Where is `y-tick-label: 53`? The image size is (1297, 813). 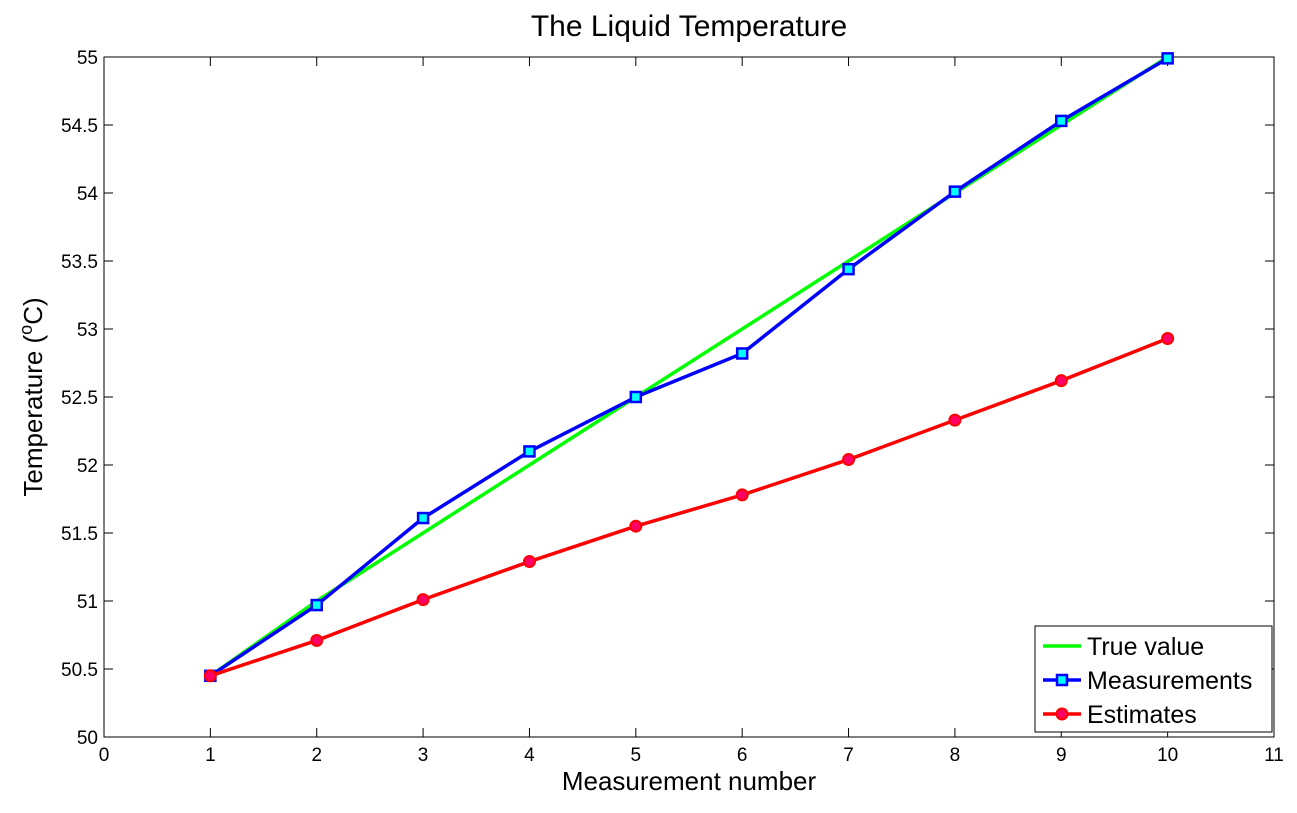 y-tick-label: 53 is located at coordinates (87, 330).